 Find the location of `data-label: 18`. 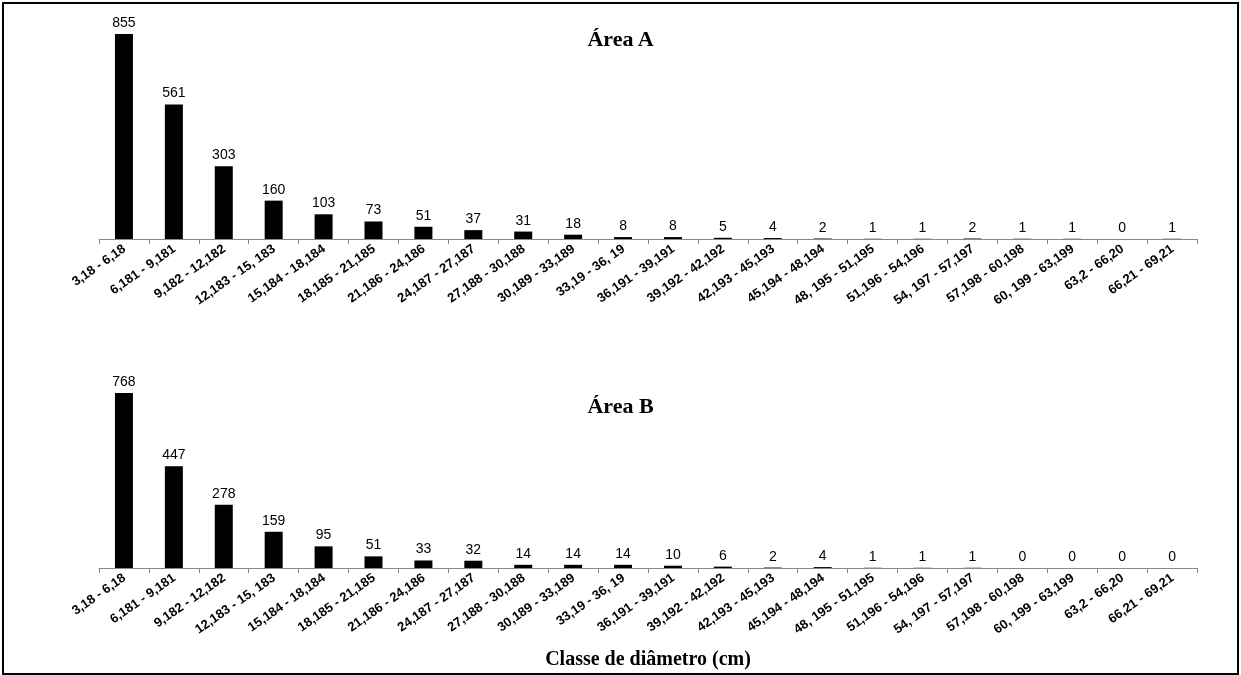

data-label: 18 is located at coordinates (573, 222).